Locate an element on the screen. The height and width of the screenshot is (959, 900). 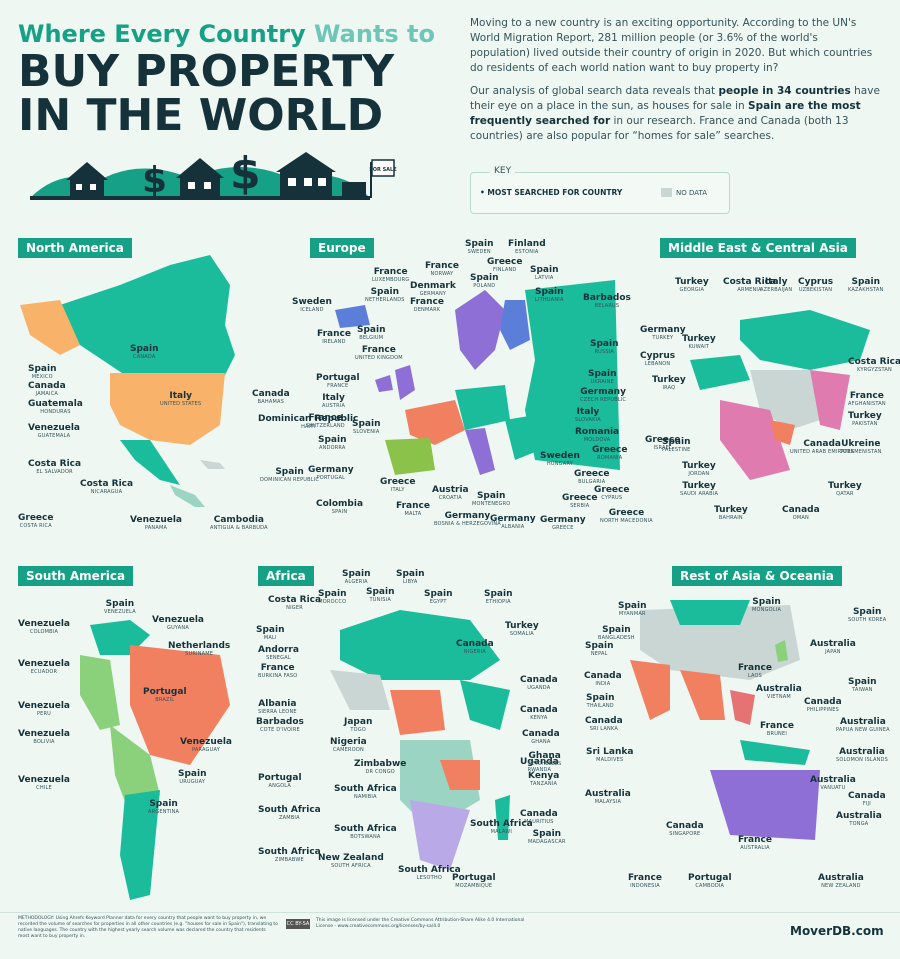
origin-country: JAMAICA is located at coordinates (46, 394).